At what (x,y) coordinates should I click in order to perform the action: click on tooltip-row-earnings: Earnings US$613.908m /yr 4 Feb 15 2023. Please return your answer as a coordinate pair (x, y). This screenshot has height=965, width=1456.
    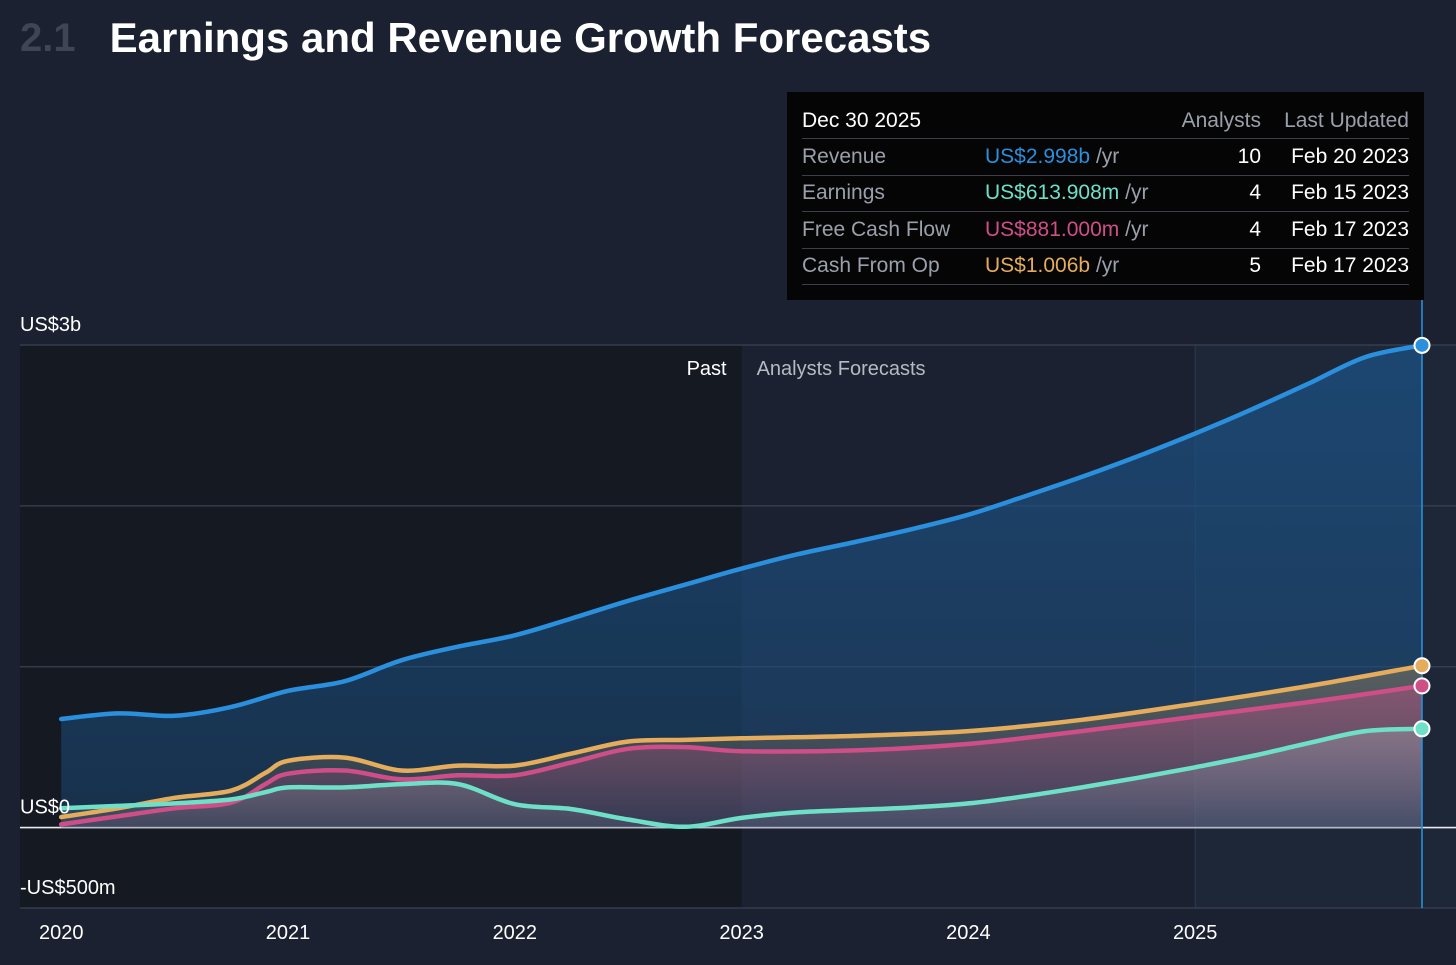
    Looking at the image, I should click on (1105, 193).